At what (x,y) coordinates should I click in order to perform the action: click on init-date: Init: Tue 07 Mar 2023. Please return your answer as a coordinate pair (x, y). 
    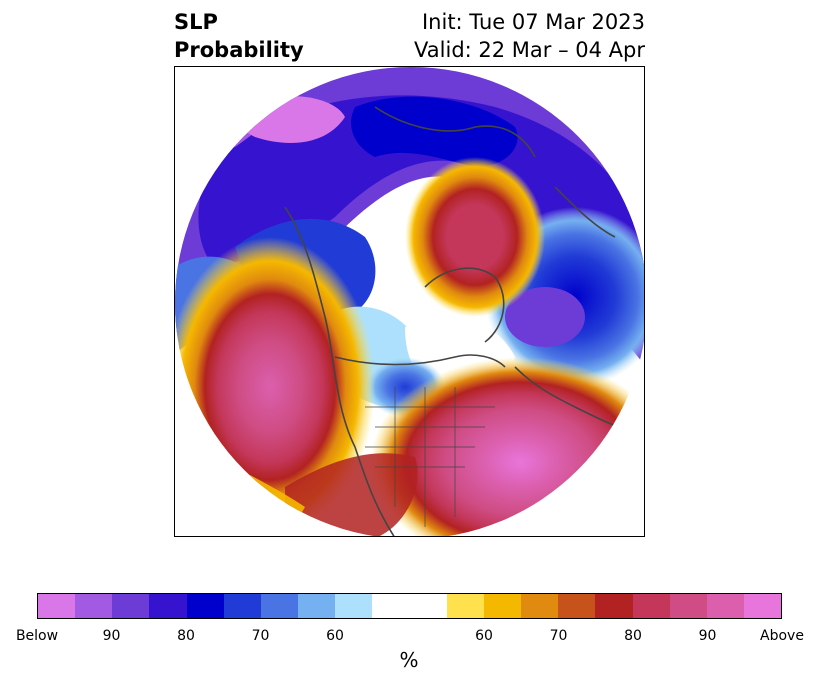
    Looking at the image, I should click on (533, 22).